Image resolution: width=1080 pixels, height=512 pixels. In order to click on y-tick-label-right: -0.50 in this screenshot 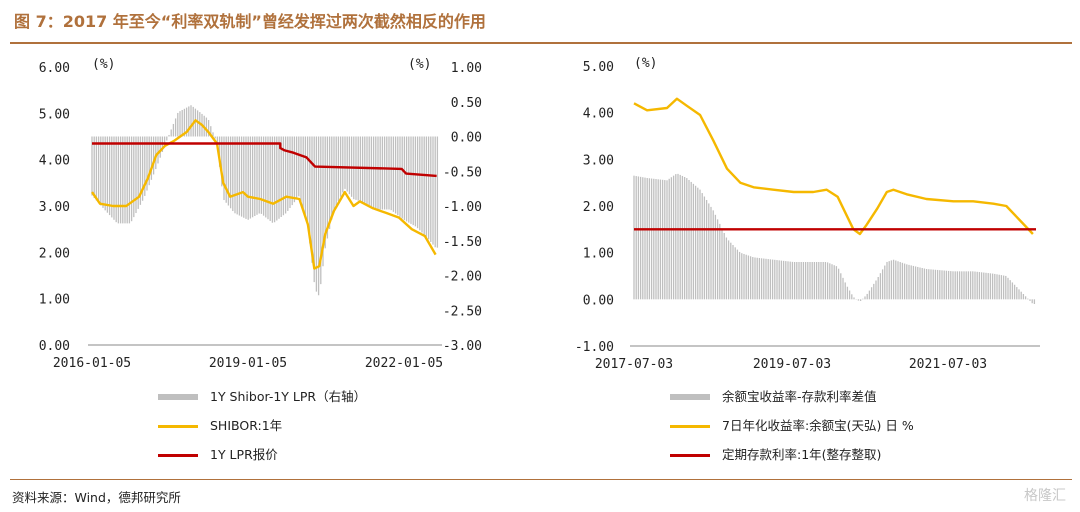, I will do `click(462, 172)`.